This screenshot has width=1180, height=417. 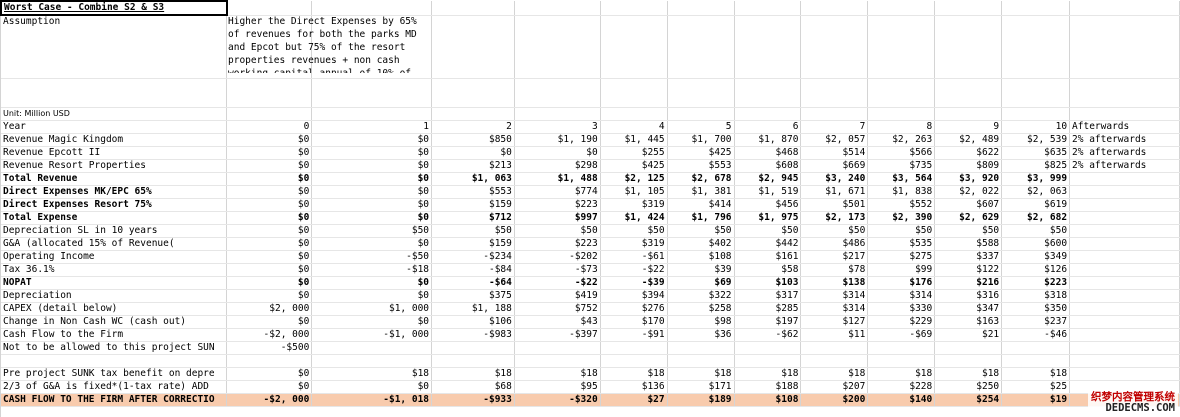 What do you see at coordinates (473, 192) in the screenshot?
I see `value-cell: $553` at bounding box center [473, 192].